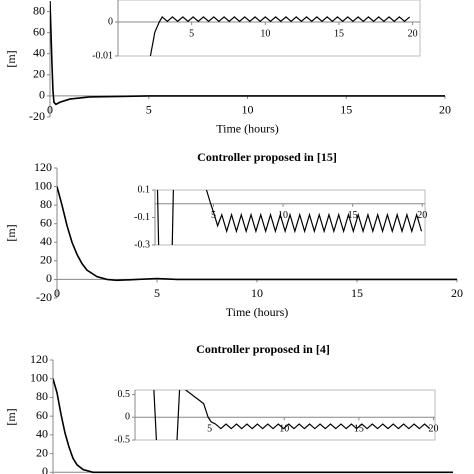  I want to click on chart-title: Controller proposed in [4], so click(263, 349).